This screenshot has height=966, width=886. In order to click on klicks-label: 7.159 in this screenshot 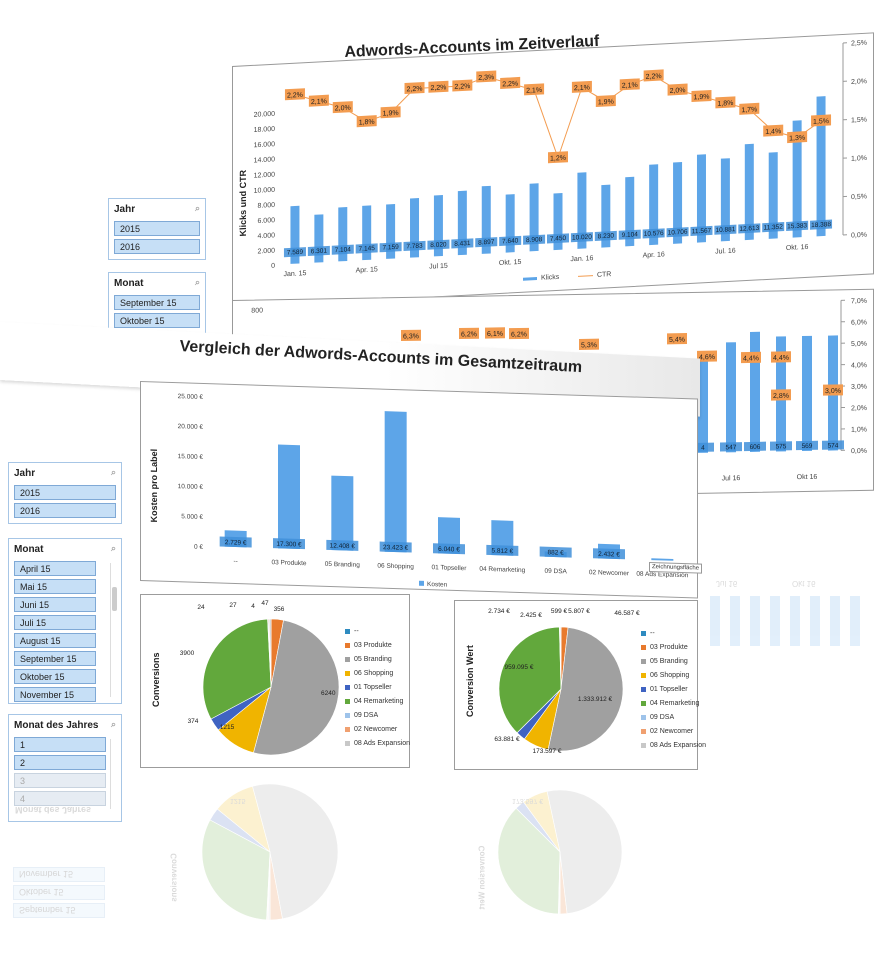, I will do `click(390, 248)`.